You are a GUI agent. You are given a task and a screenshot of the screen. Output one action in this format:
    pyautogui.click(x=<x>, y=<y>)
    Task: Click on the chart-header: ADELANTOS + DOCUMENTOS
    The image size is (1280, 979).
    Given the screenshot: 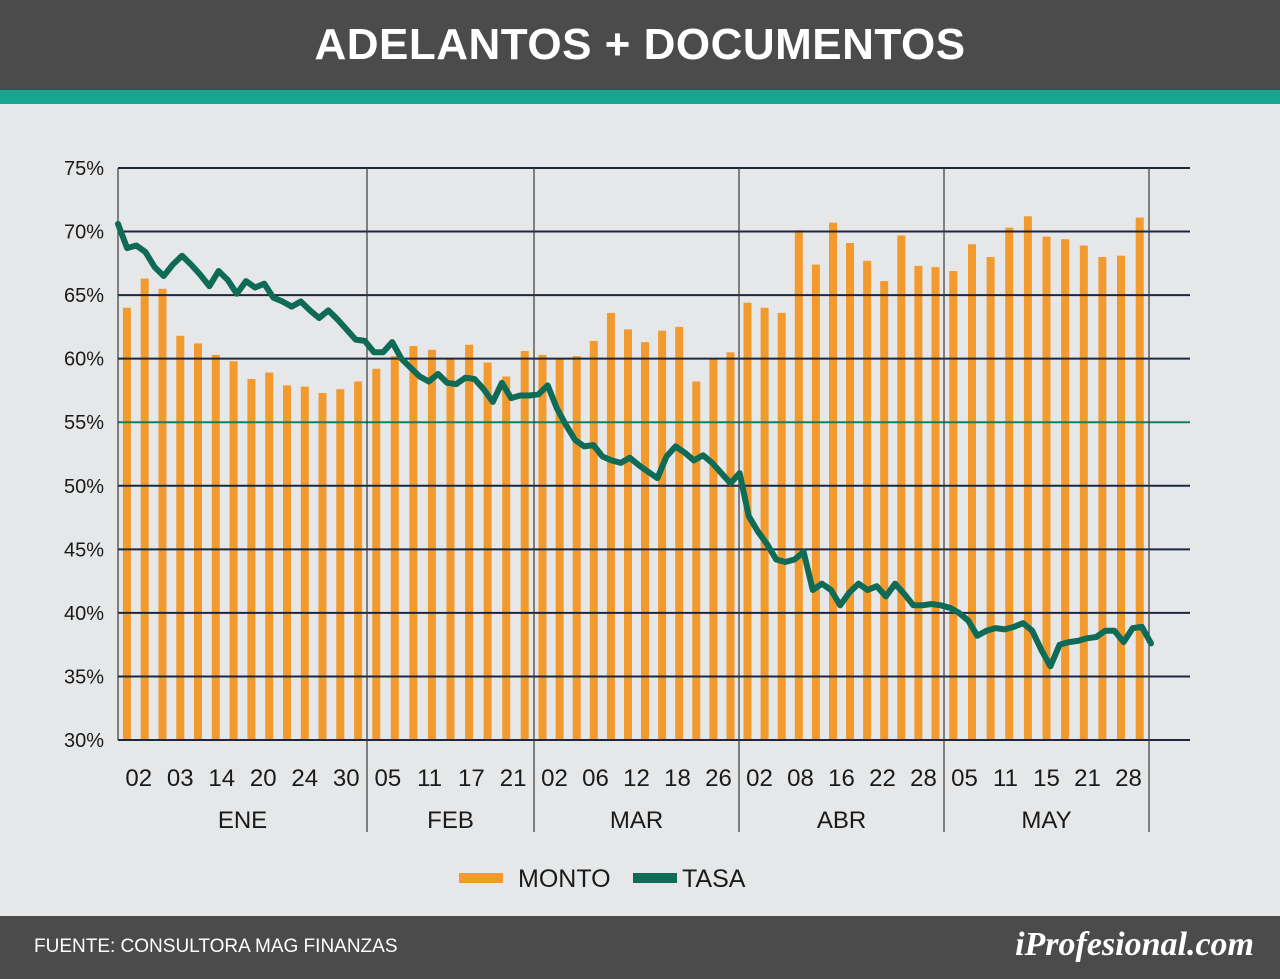 What is the action you would take?
    pyautogui.click(x=640, y=45)
    